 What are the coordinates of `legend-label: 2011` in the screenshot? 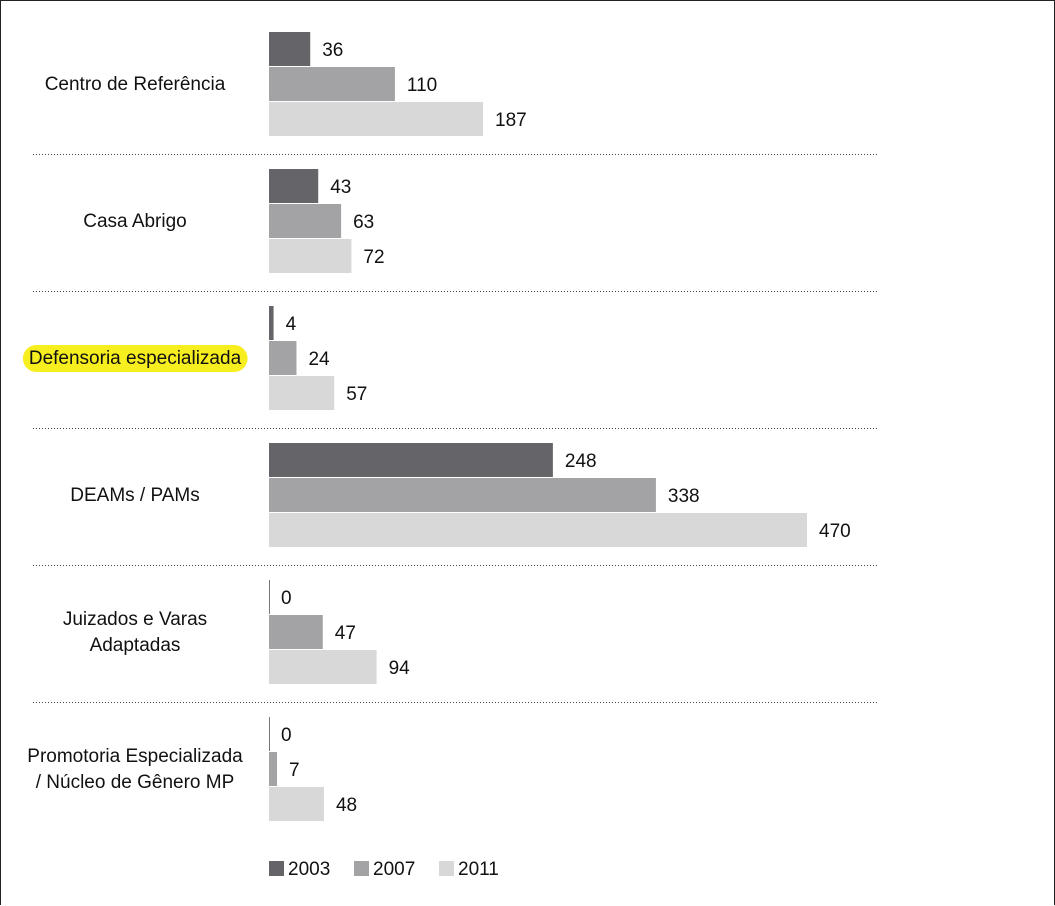 It's located at (478, 869).